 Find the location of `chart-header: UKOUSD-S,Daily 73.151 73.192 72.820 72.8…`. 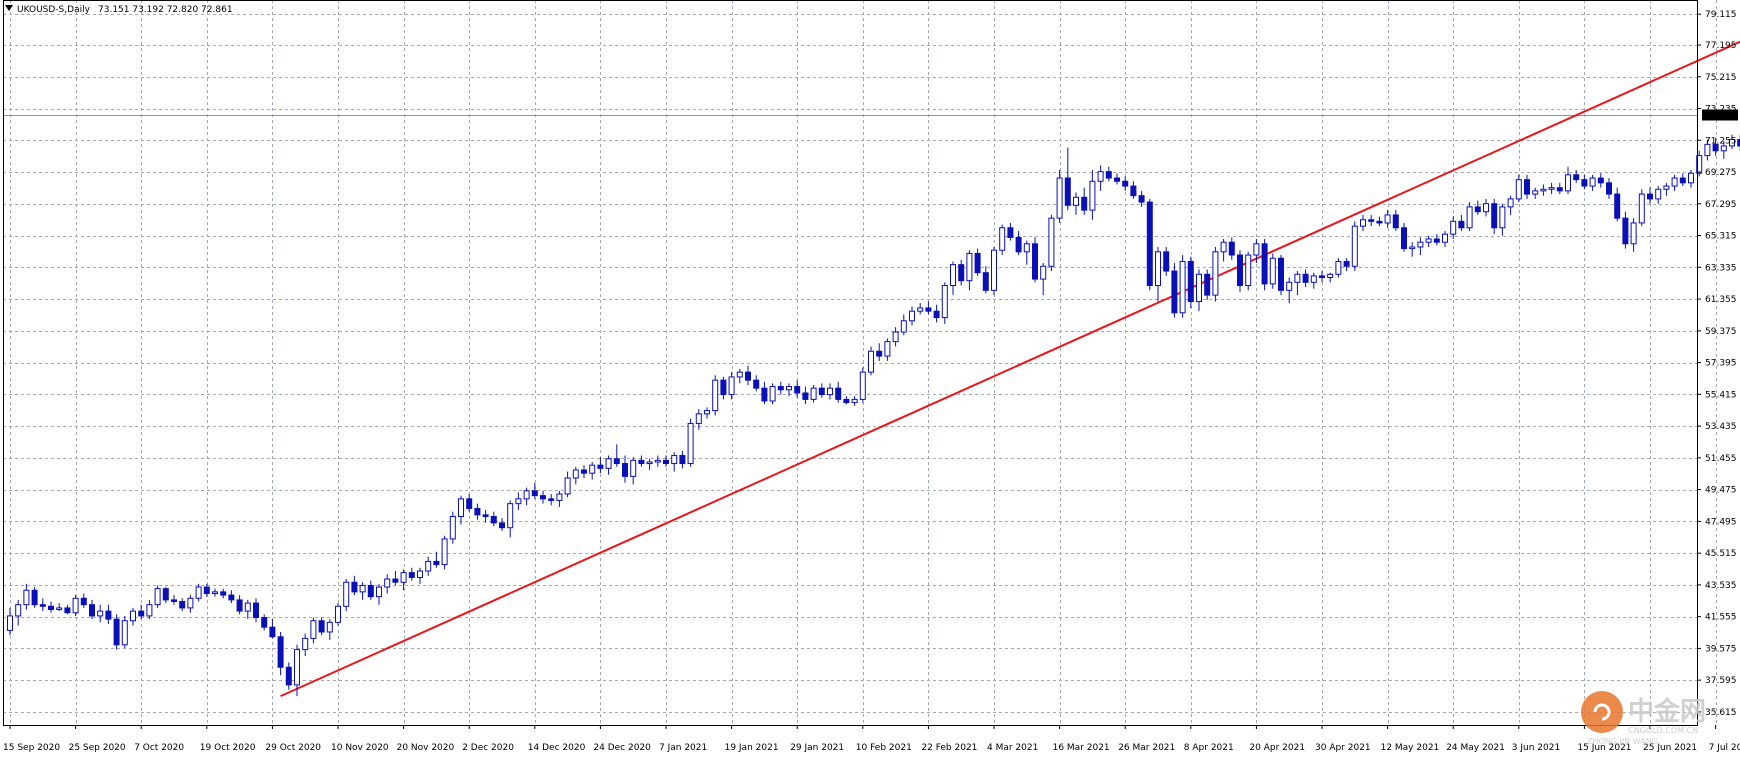

chart-header: UKOUSD-S,Daily 73.151 73.192 72.820 72.8… is located at coordinates (119, 10).